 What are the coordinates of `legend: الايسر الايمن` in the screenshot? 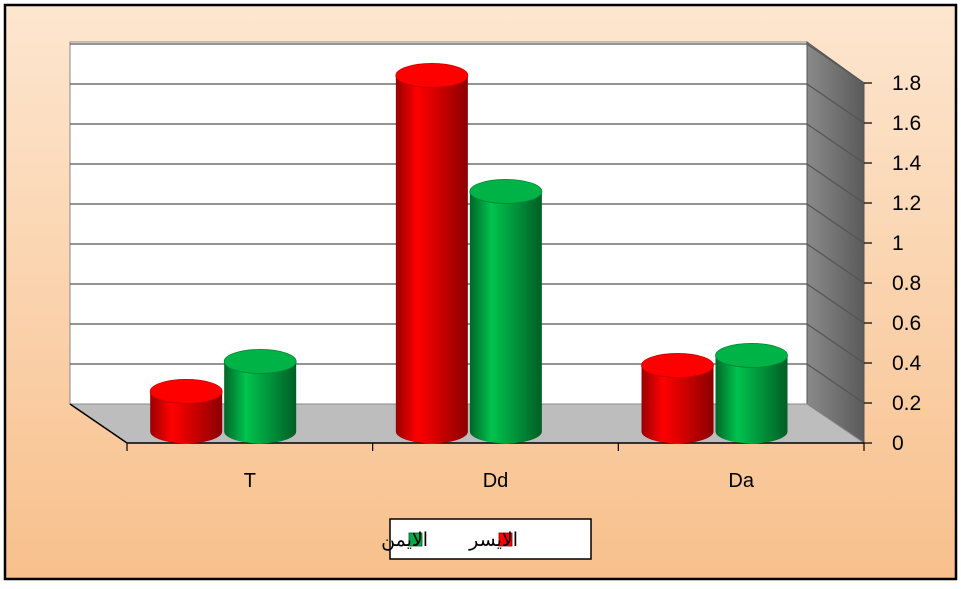 It's located at (486, 539).